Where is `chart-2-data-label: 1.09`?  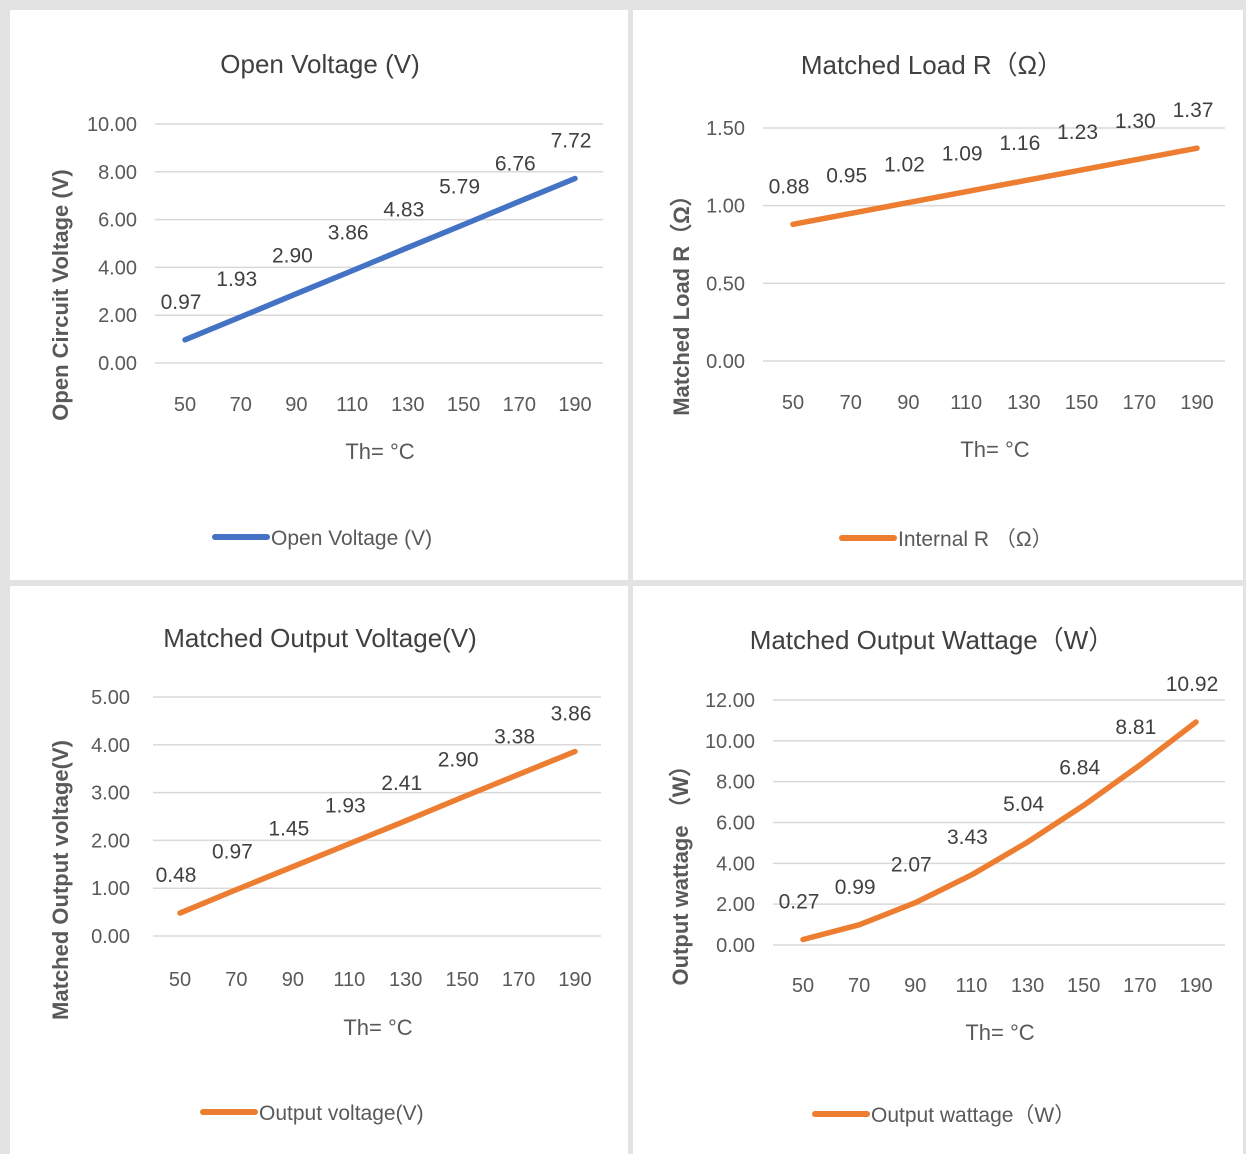
chart-2-data-label: 1.09 is located at coordinates (962, 154).